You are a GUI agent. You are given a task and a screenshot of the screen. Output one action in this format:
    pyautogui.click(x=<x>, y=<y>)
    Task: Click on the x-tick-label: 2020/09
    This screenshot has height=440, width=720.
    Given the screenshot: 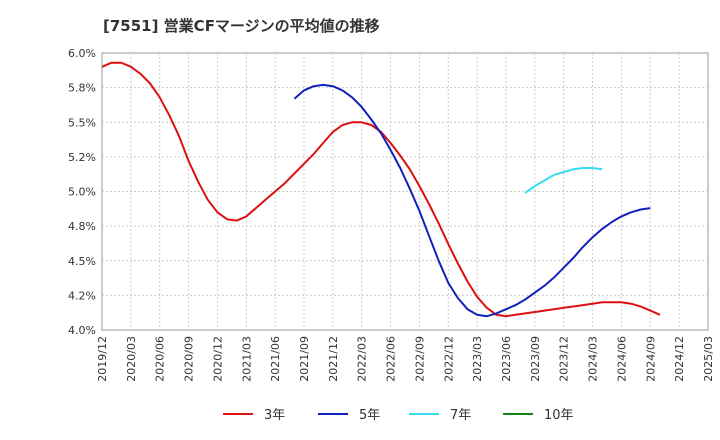 What is the action you would take?
    pyautogui.click(x=189, y=359)
    